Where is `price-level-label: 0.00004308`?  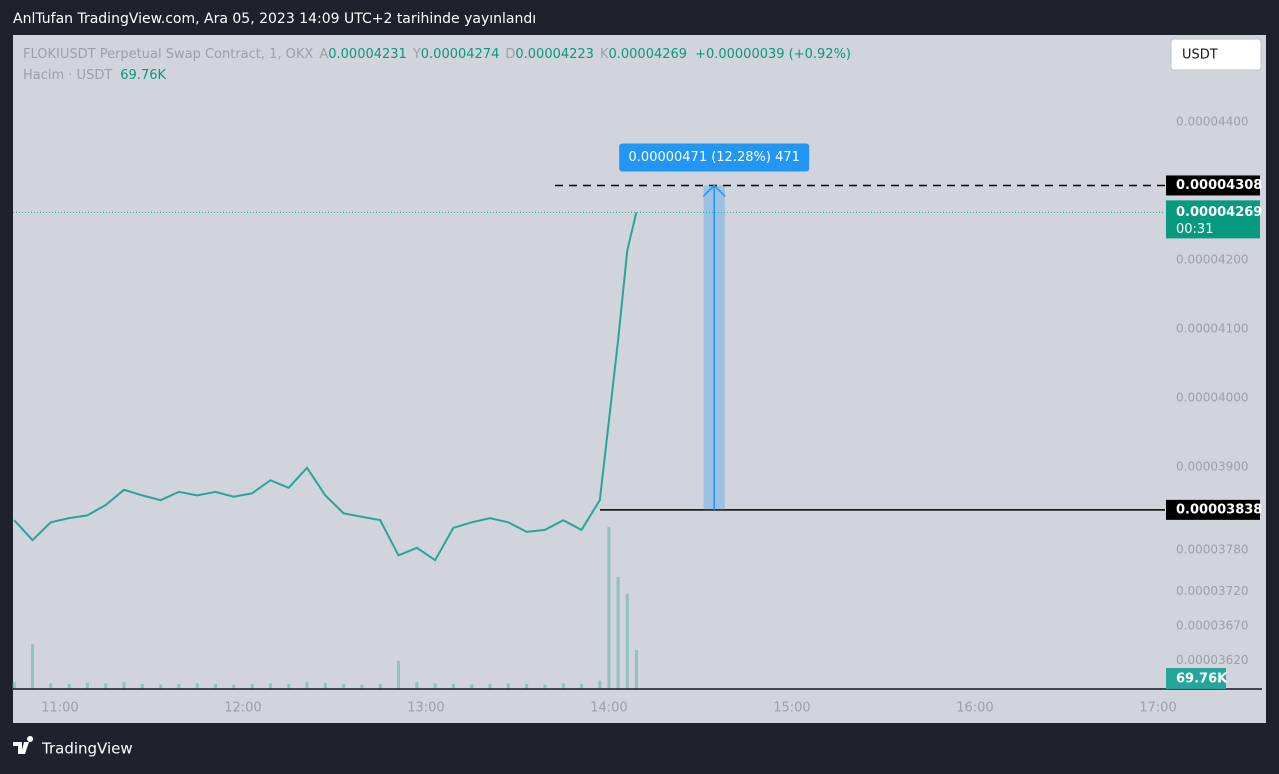 price-level-label: 0.00004308 is located at coordinates (1219, 185).